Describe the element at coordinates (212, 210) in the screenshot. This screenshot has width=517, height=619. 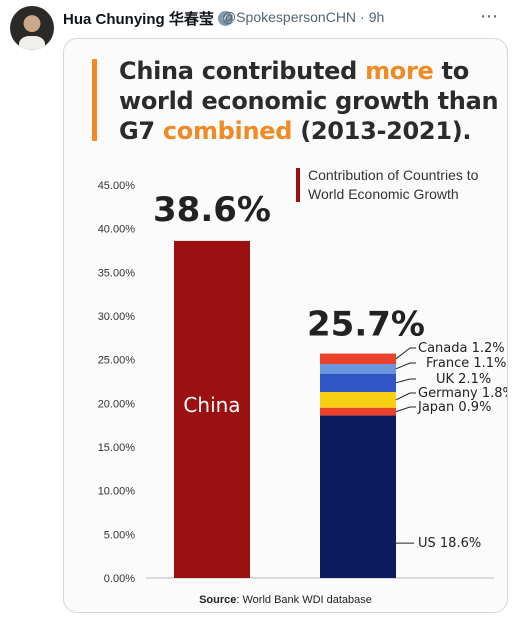
I see `bar-total-label: 38.6%` at that location.